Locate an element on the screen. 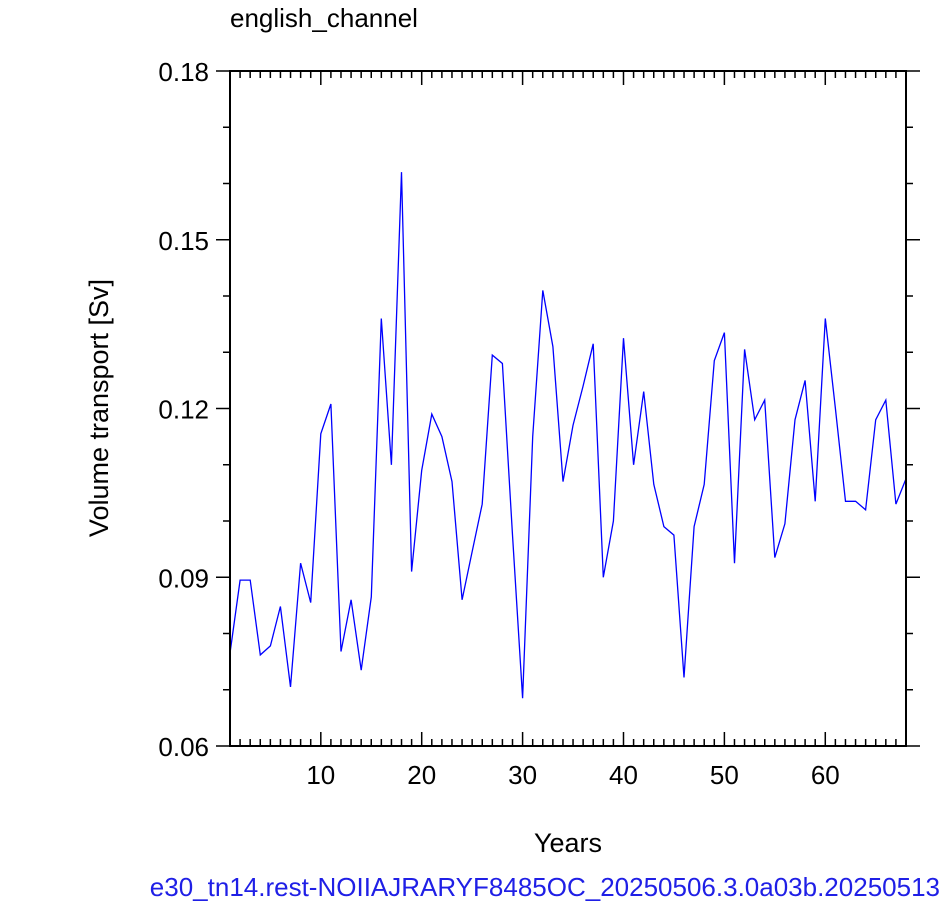  x-tick-label: 40 is located at coordinates (623, 775).